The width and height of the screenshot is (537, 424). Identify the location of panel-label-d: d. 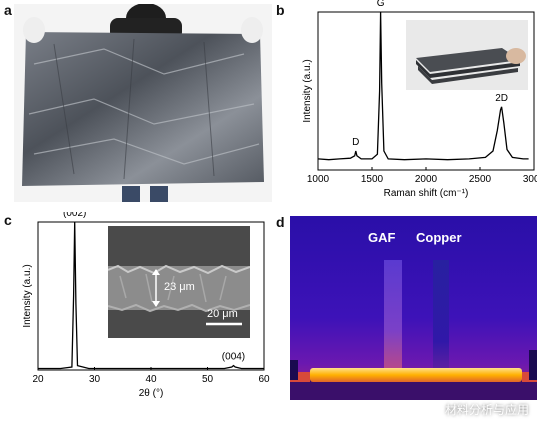
(280, 222).